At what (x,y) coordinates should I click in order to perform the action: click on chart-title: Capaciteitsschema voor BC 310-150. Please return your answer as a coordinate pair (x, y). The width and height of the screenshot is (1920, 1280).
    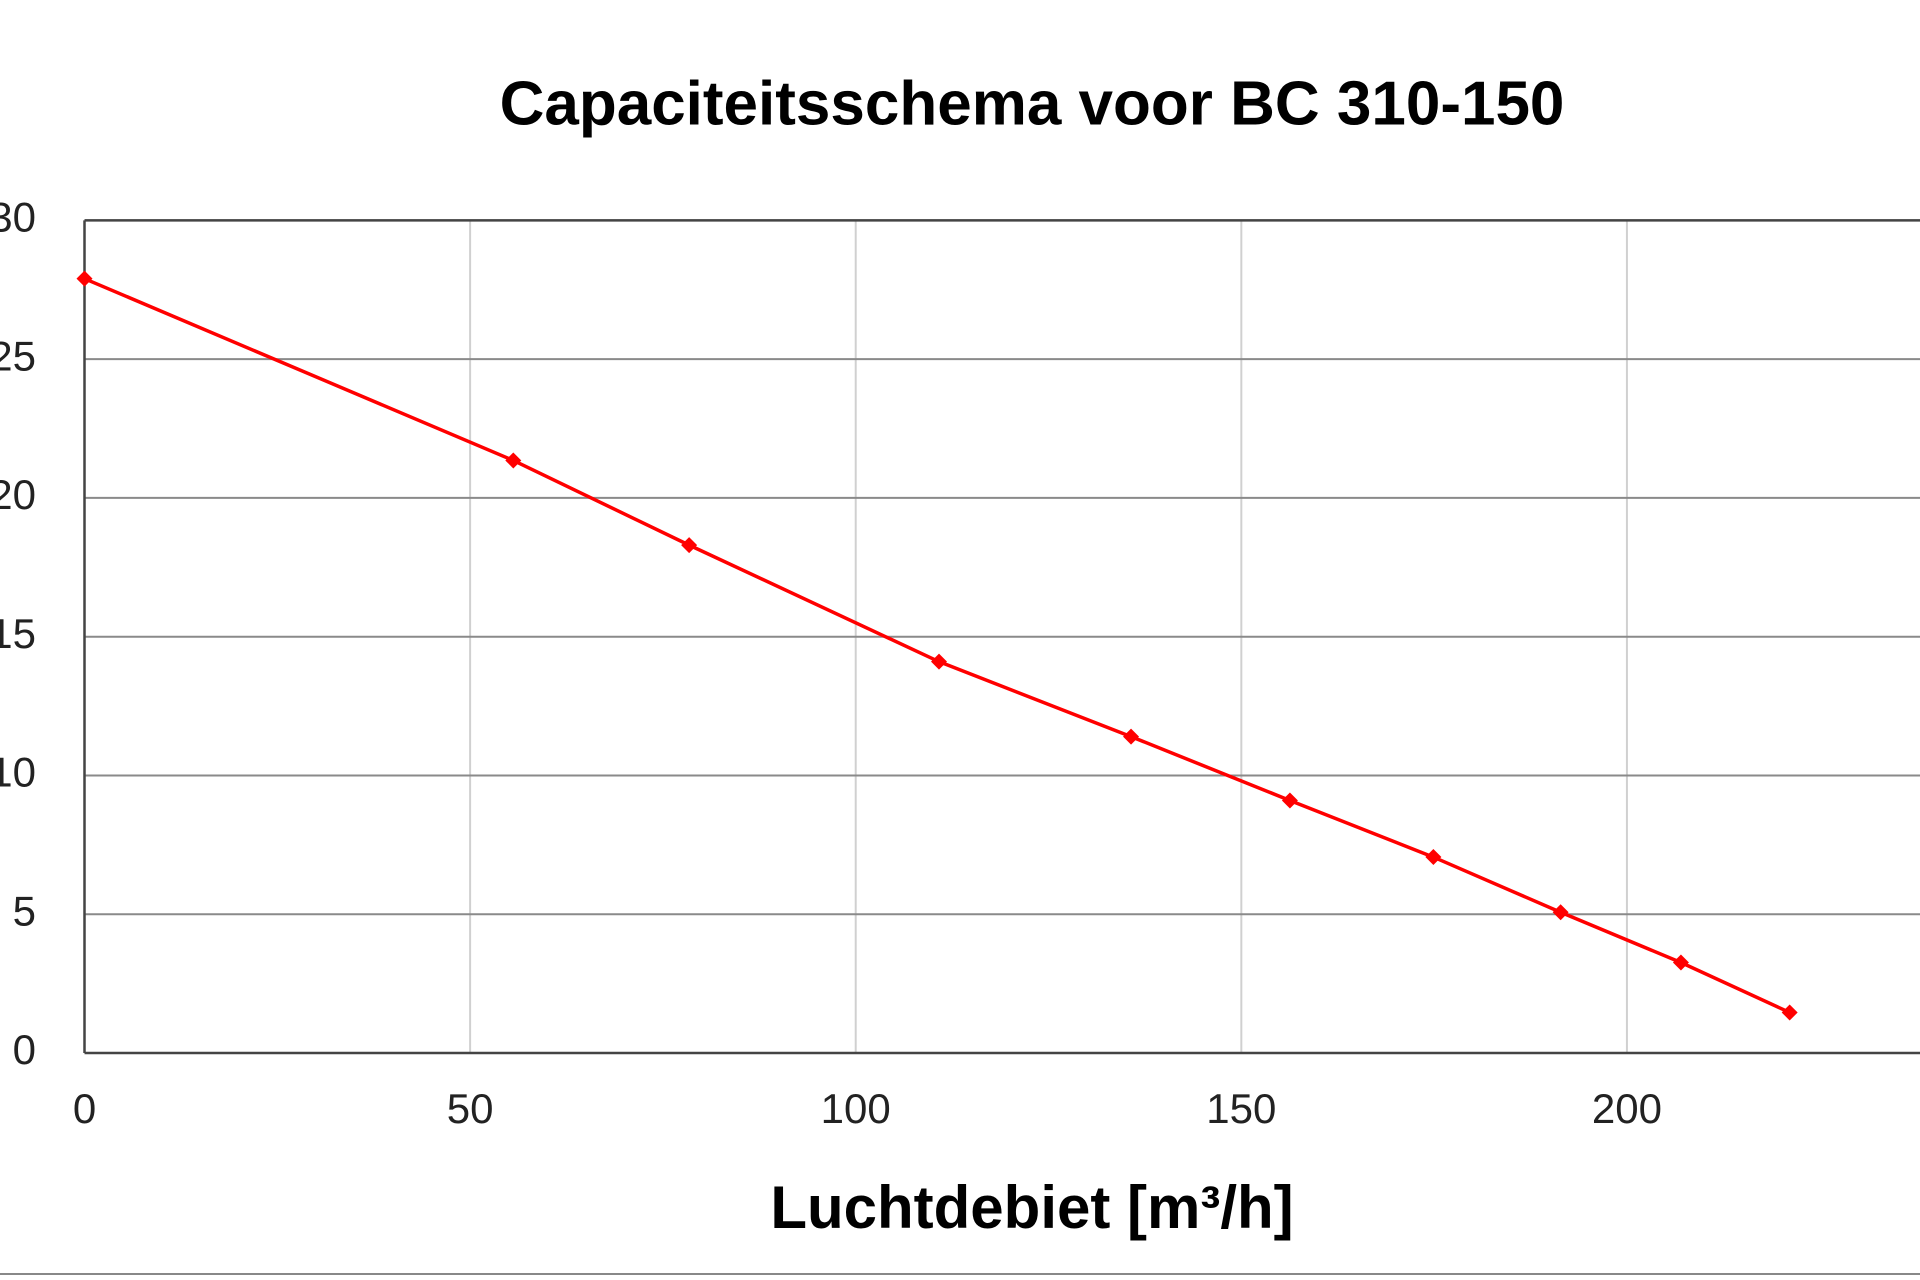
    Looking at the image, I should click on (1032, 103).